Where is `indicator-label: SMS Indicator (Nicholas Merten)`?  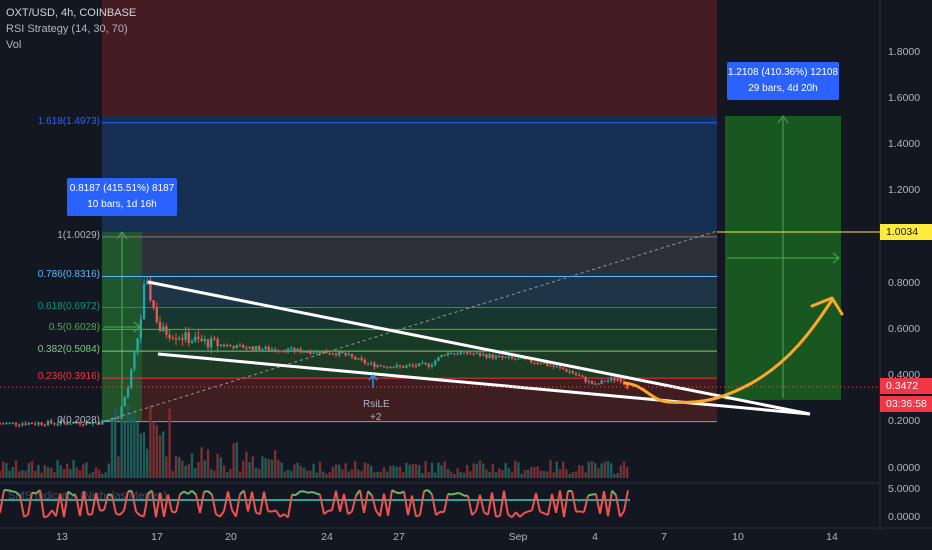
indicator-label: SMS Indicator (Nicholas Merten) is located at coordinates (87, 496).